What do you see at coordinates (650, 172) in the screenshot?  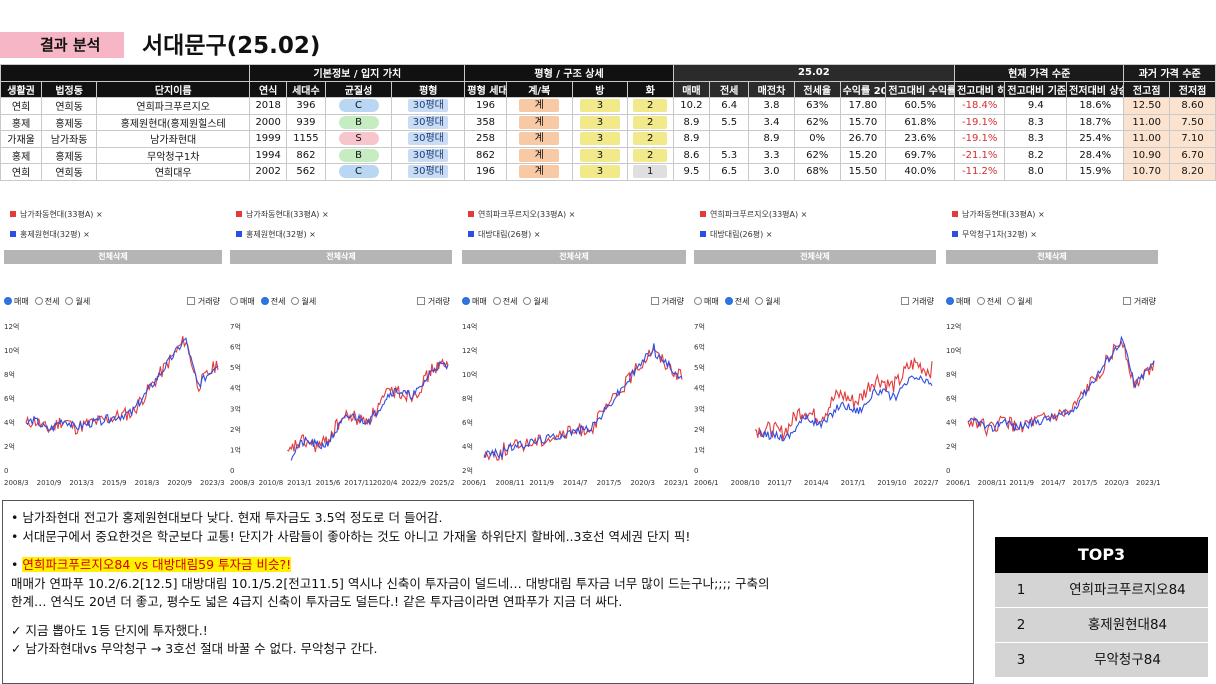 I see `cell-dropdown: 1` at bounding box center [650, 172].